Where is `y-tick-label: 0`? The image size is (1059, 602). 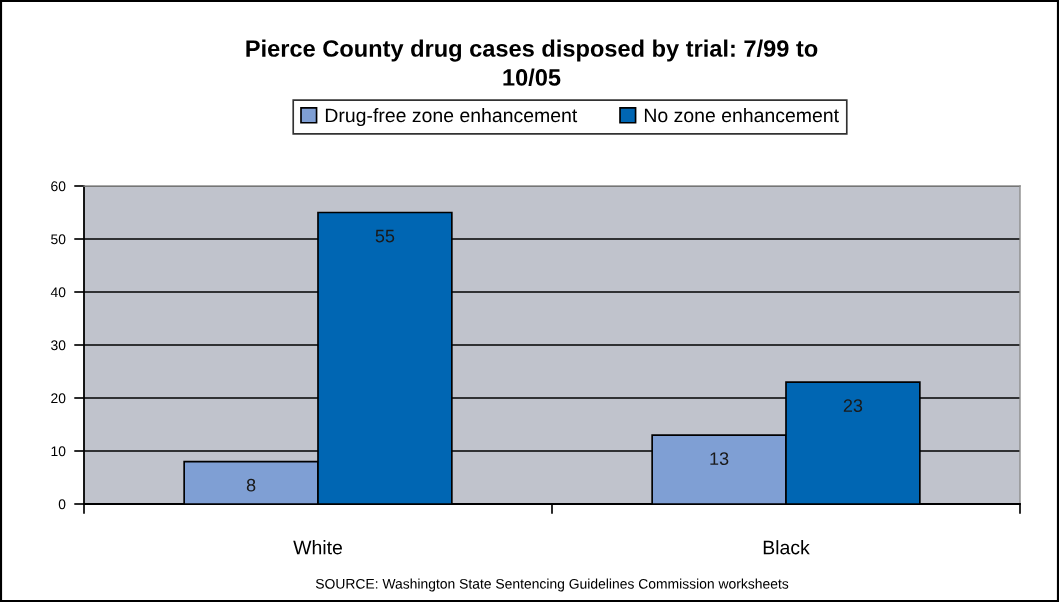
y-tick-label: 0 is located at coordinates (62, 504).